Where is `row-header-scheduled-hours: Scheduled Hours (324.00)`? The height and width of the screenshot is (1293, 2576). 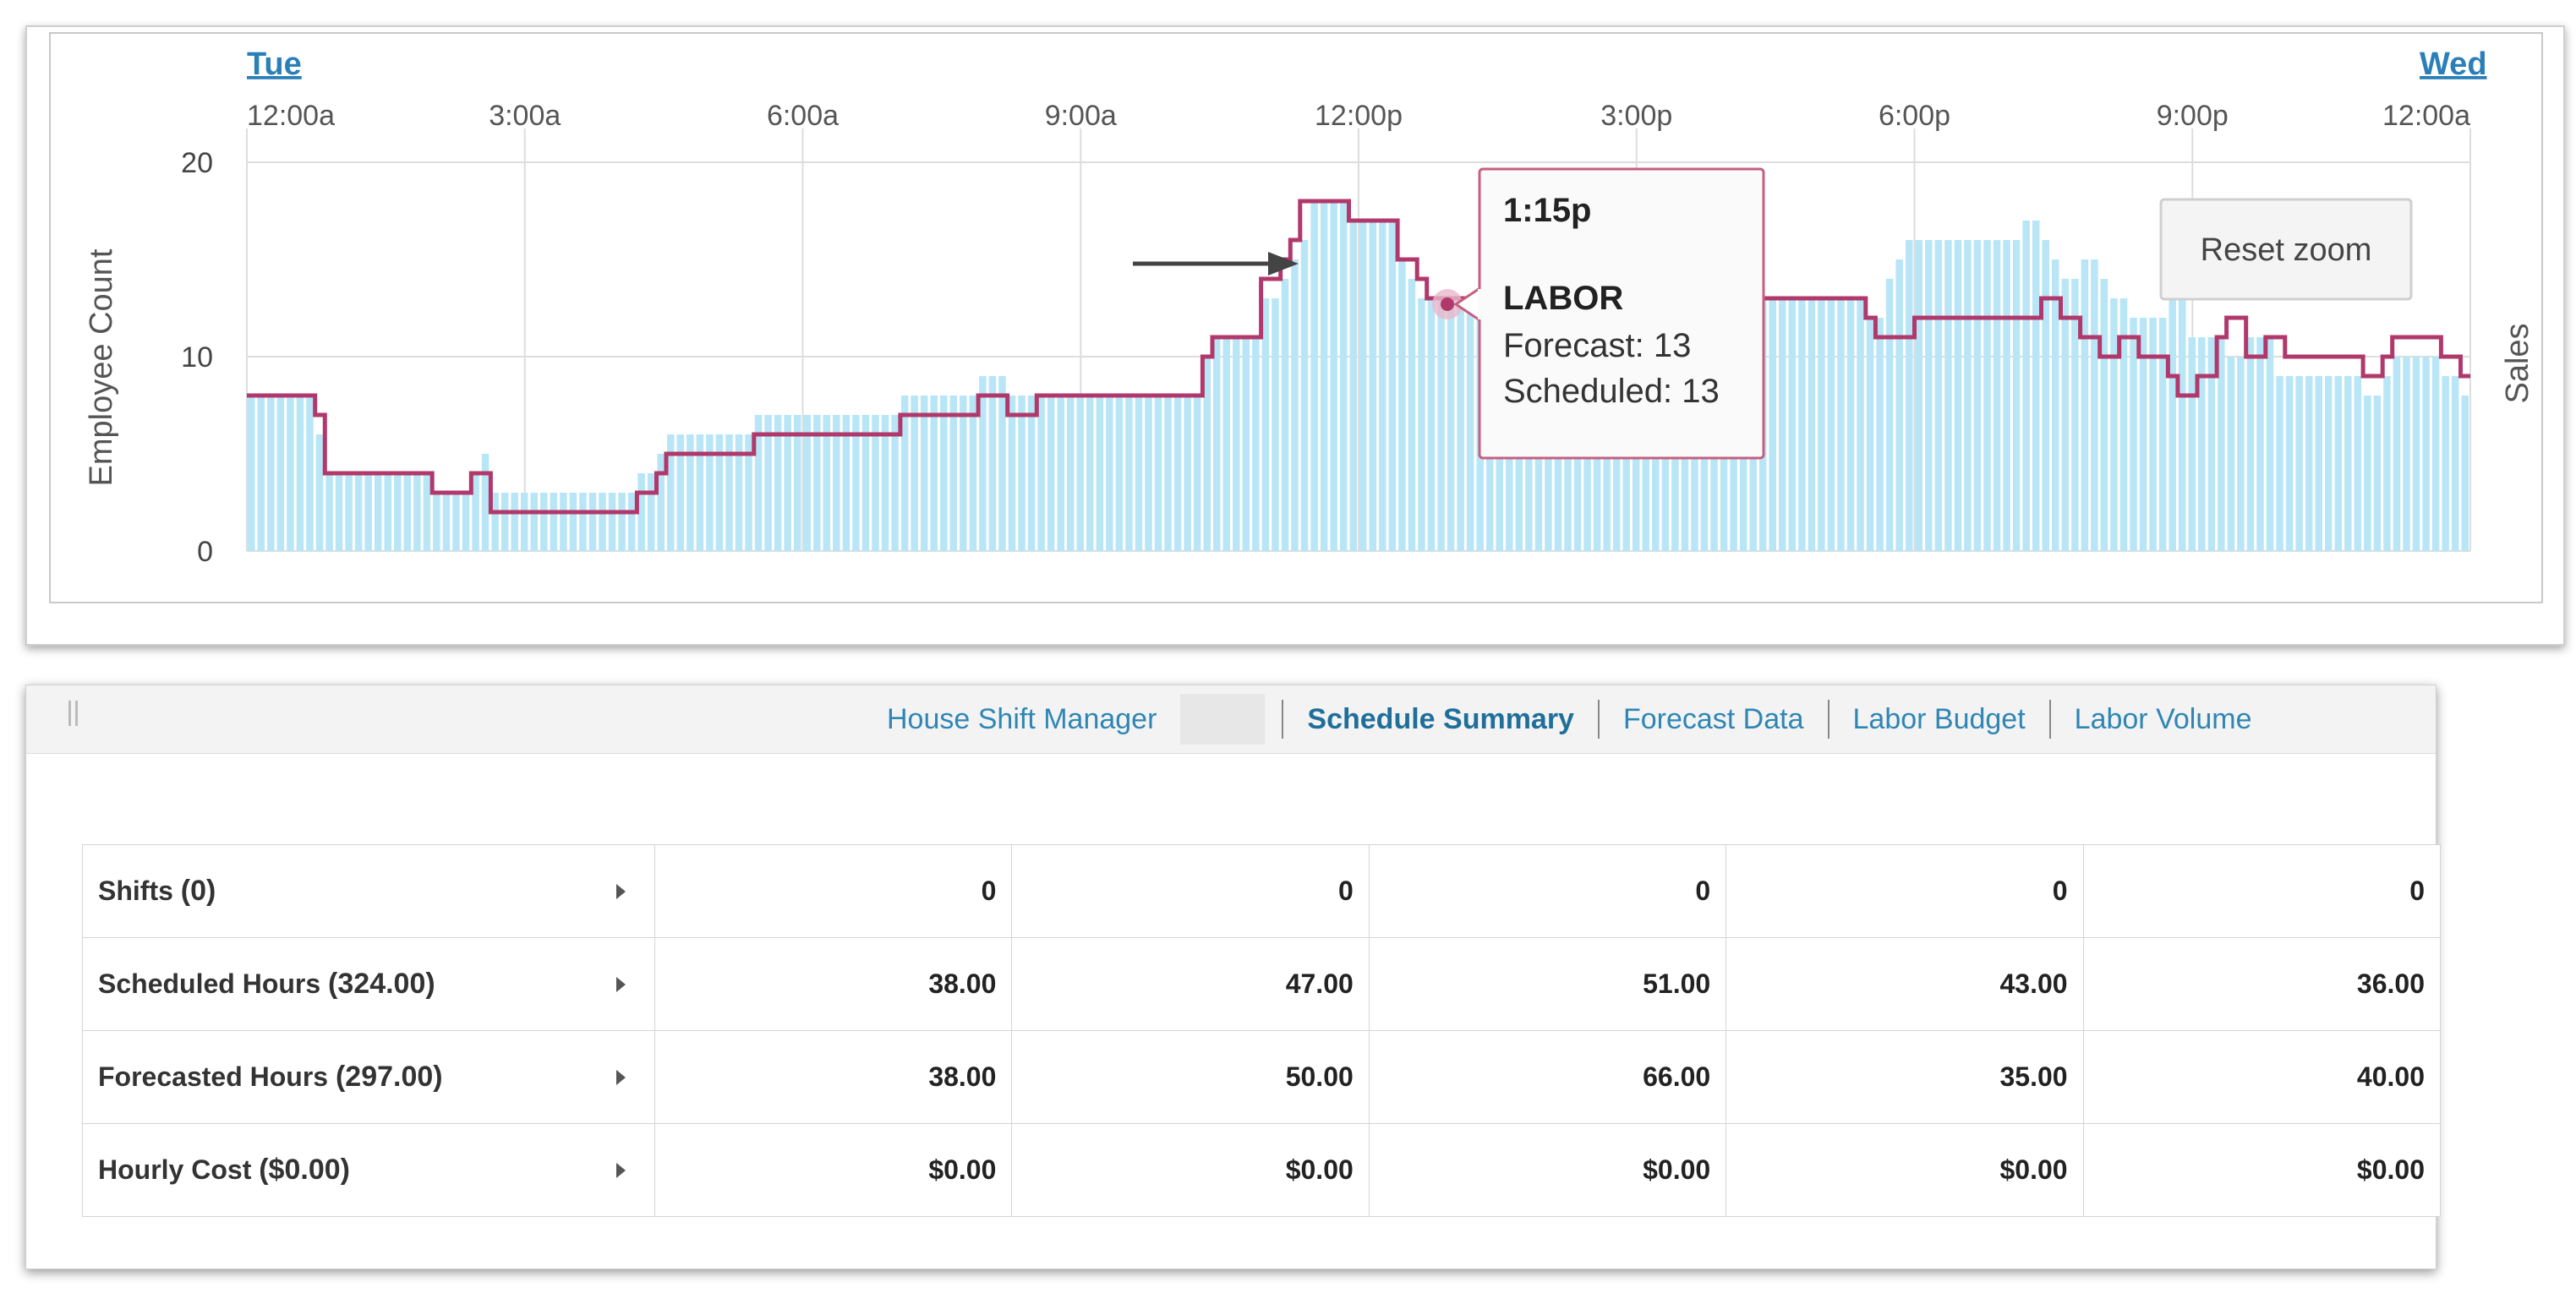 row-header-scheduled-hours: Scheduled Hours (324.00) is located at coordinates (368, 984).